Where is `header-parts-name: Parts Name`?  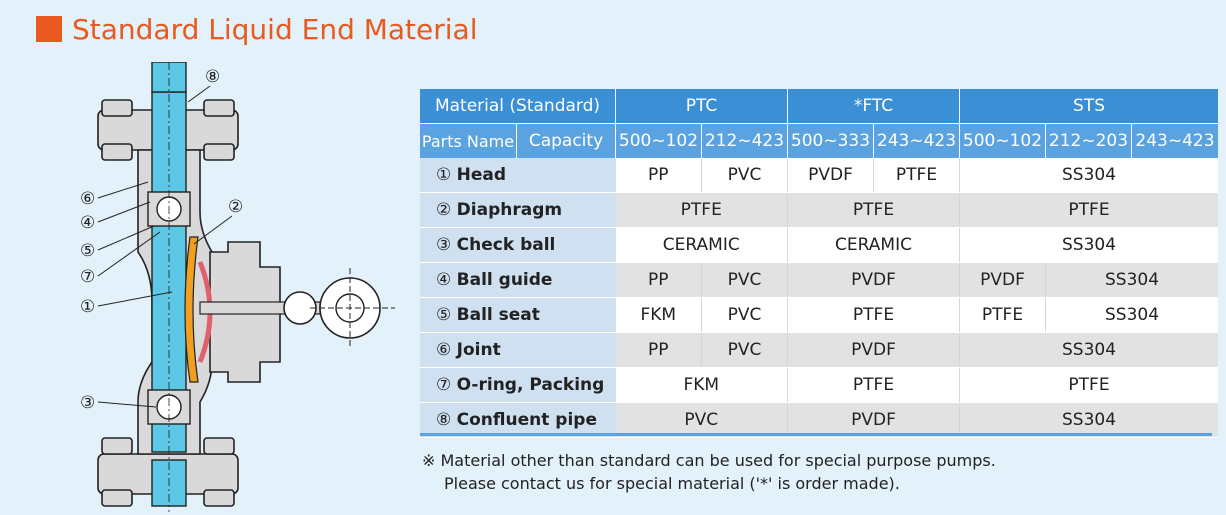 header-parts-name: Parts Name is located at coordinates (468, 140).